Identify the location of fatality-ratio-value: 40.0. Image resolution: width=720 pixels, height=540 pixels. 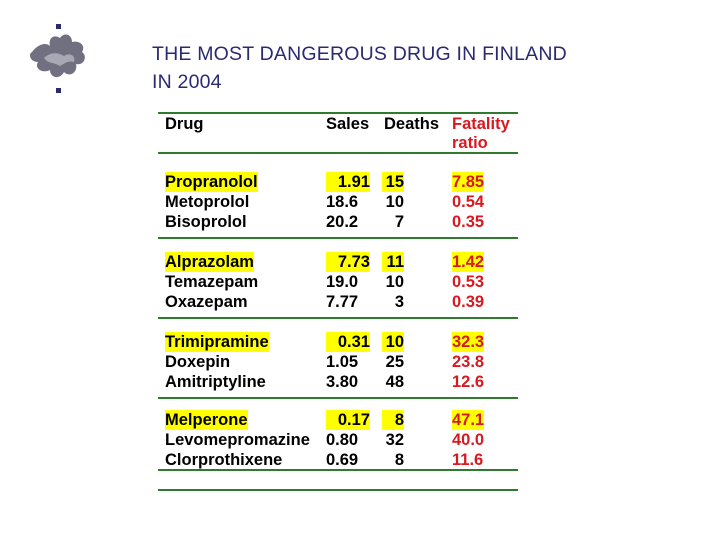
(468, 440).